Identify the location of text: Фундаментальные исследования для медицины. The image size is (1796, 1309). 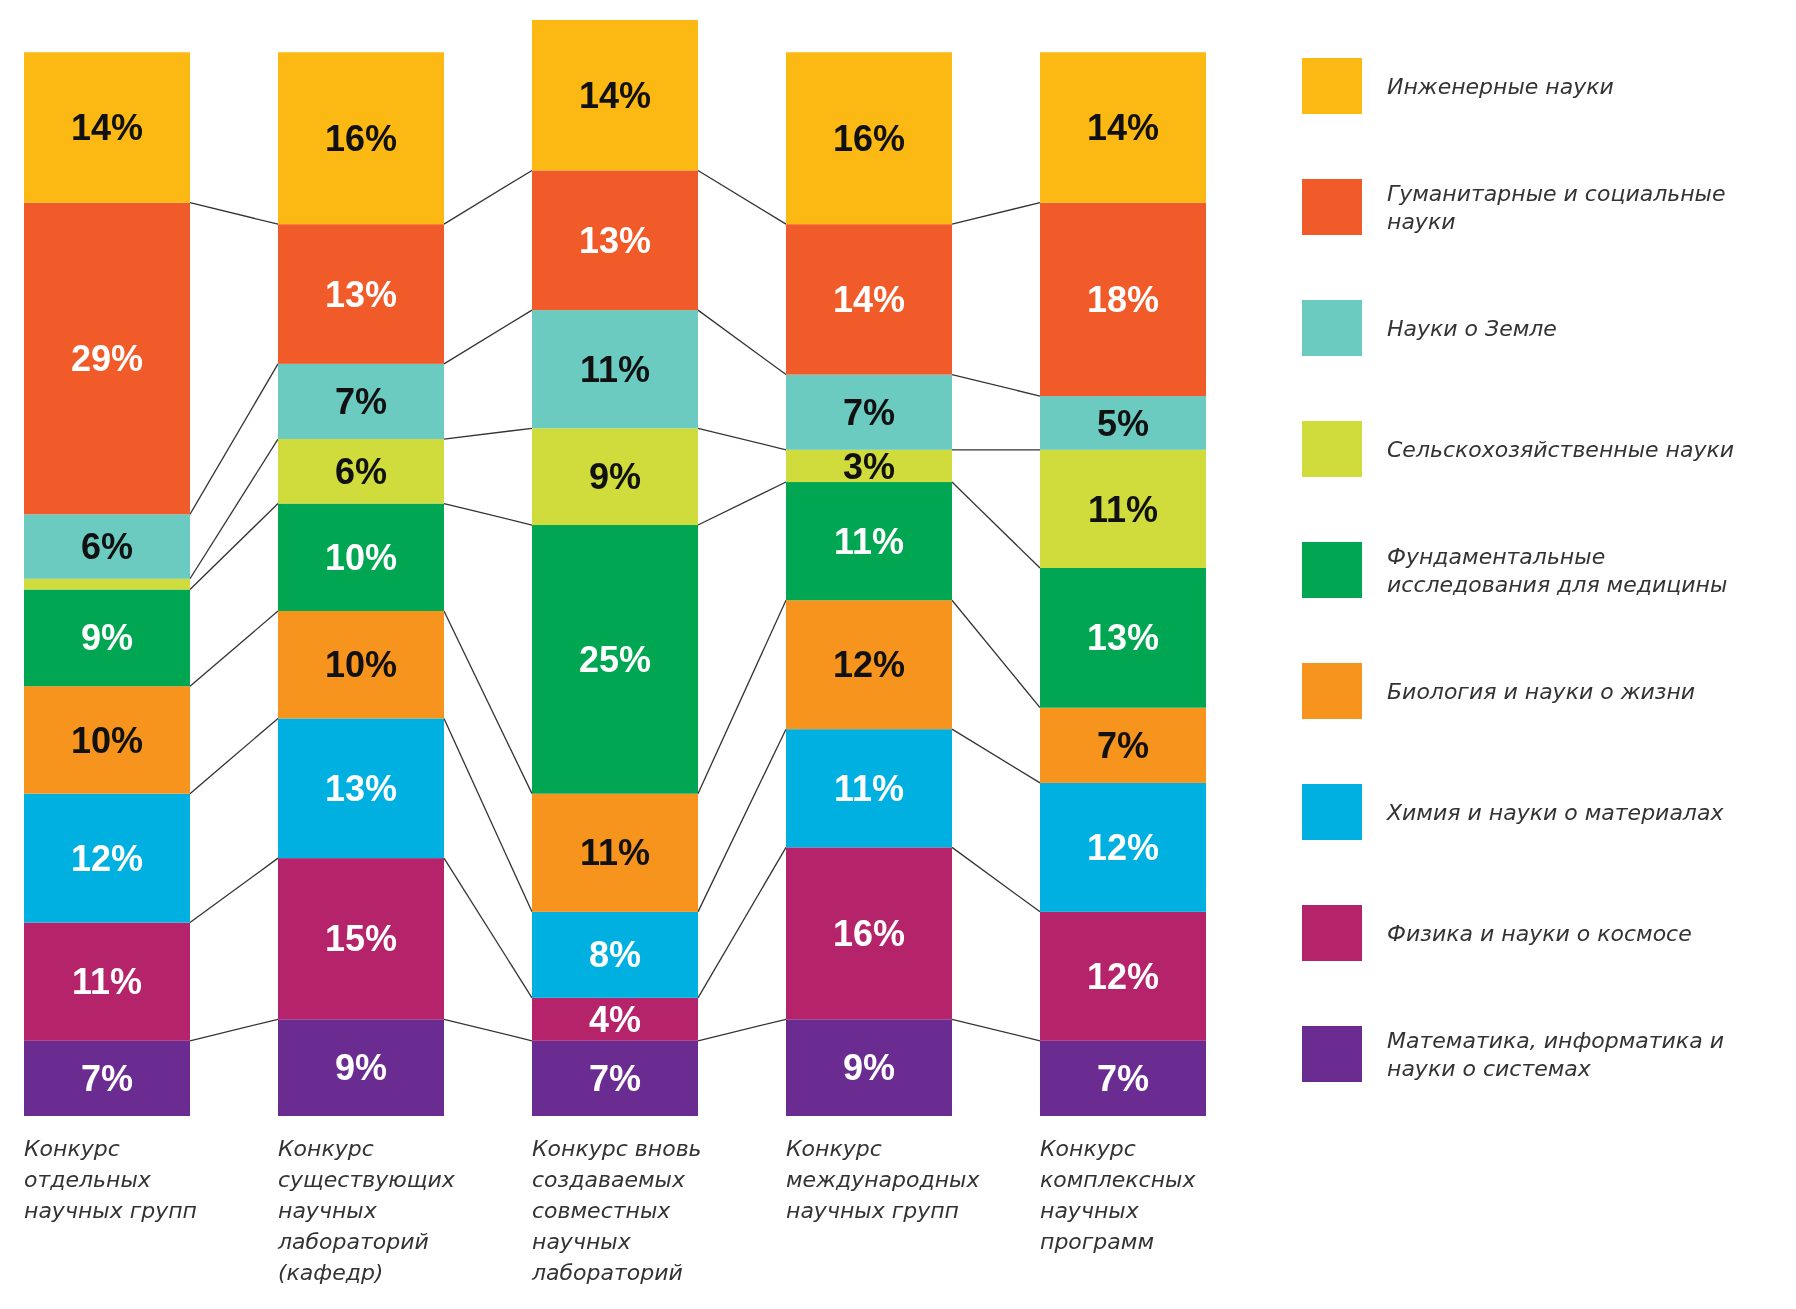
(1557, 570).